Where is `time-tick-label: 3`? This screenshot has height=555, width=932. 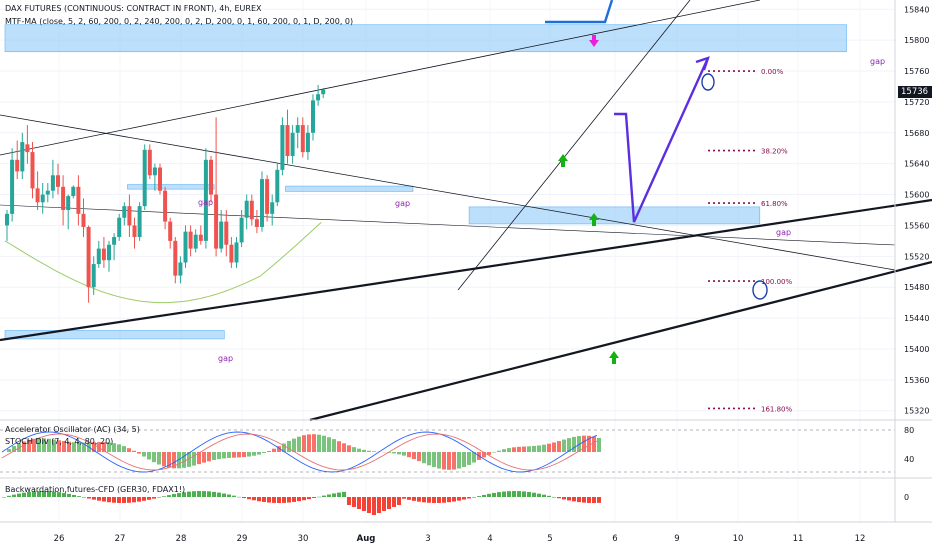 time-tick-label: 3 is located at coordinates (427, 539).